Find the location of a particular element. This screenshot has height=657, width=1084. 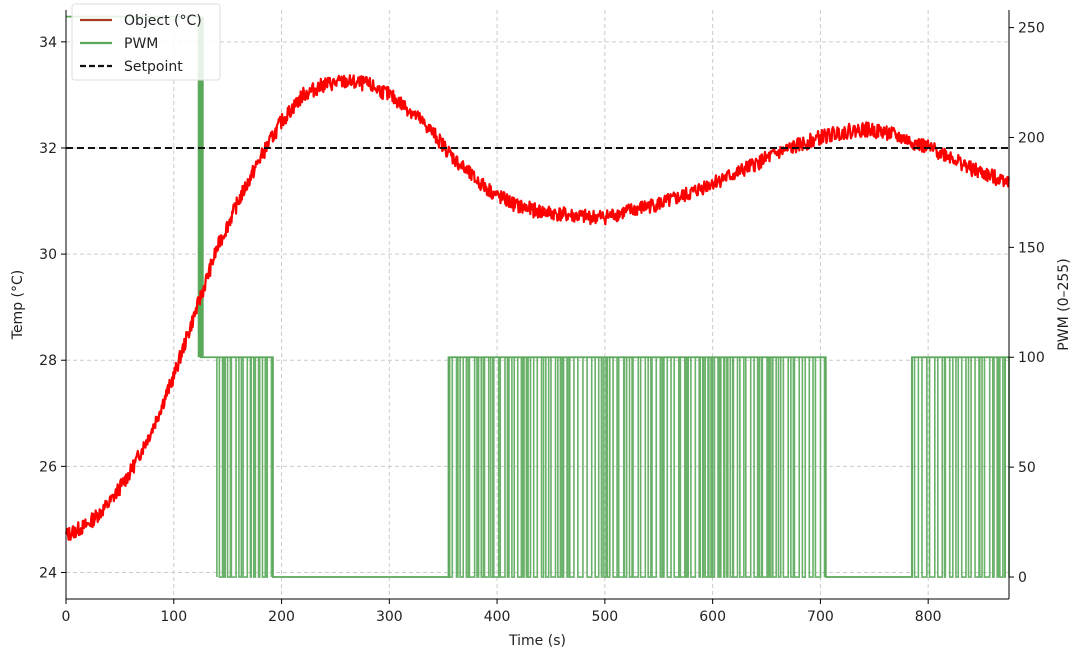

y-axis-right-label: PWM (0–255) is located at coordinates (1064, 304).